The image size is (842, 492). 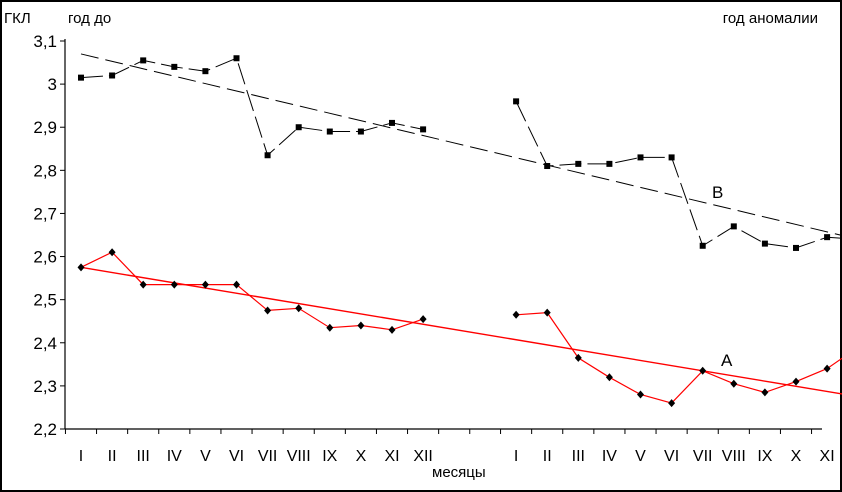 I want to click on x-tick-label-year-before: II, so click(x=112, y=456).